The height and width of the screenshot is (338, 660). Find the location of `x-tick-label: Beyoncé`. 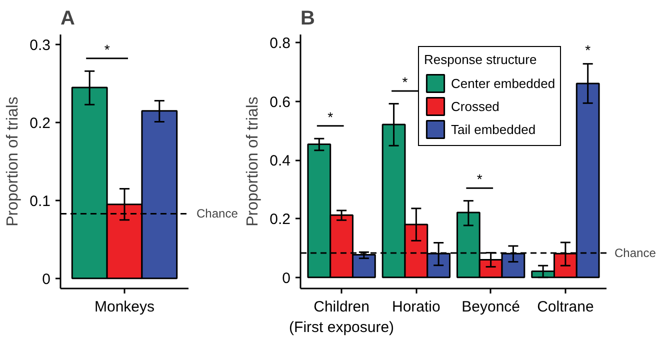

x-tick-label: Beyoncé is located at coordinates (491, 307).